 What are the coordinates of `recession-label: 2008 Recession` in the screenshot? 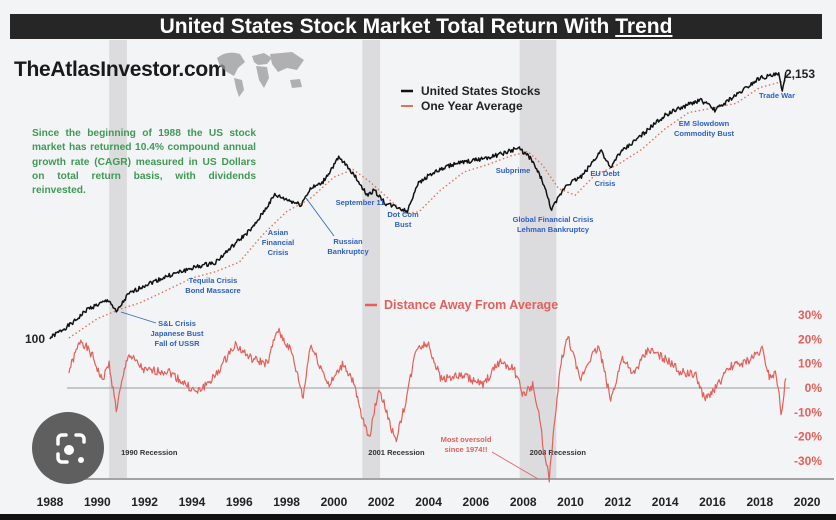 It's located at (558, 452).